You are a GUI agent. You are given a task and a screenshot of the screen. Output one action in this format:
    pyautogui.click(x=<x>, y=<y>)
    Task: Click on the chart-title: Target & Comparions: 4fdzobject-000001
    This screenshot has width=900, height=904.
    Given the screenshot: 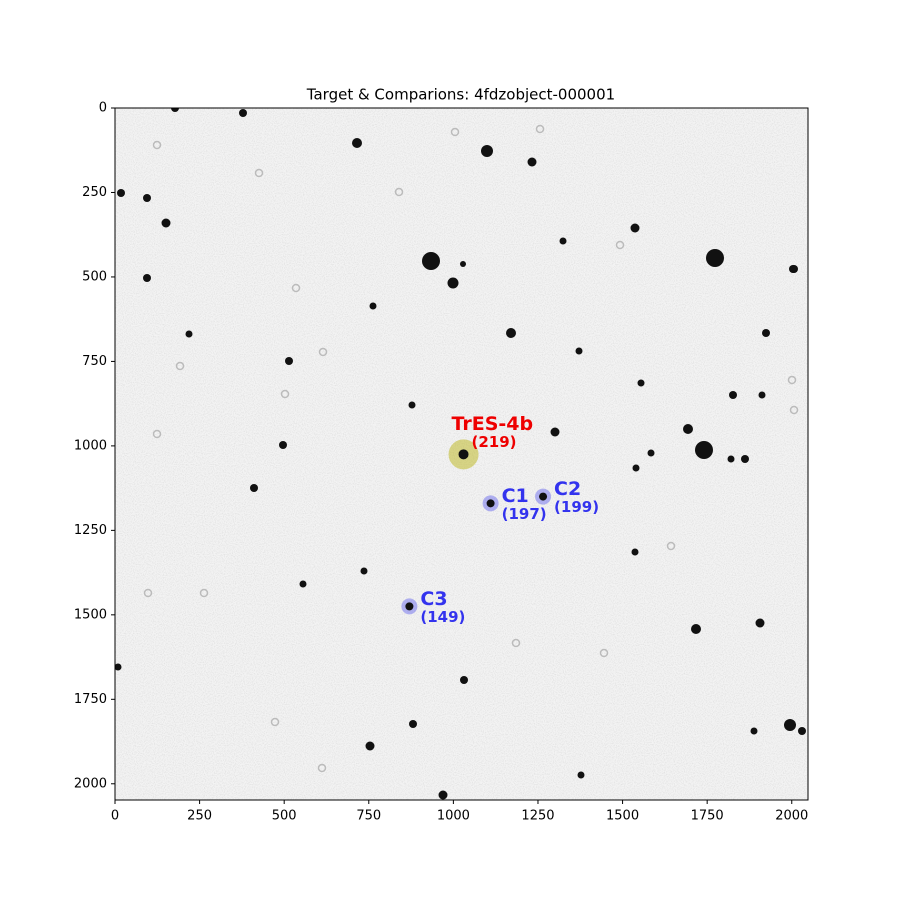 What is the action you would take?
    pyautogui.click(x=460, y=95)
    